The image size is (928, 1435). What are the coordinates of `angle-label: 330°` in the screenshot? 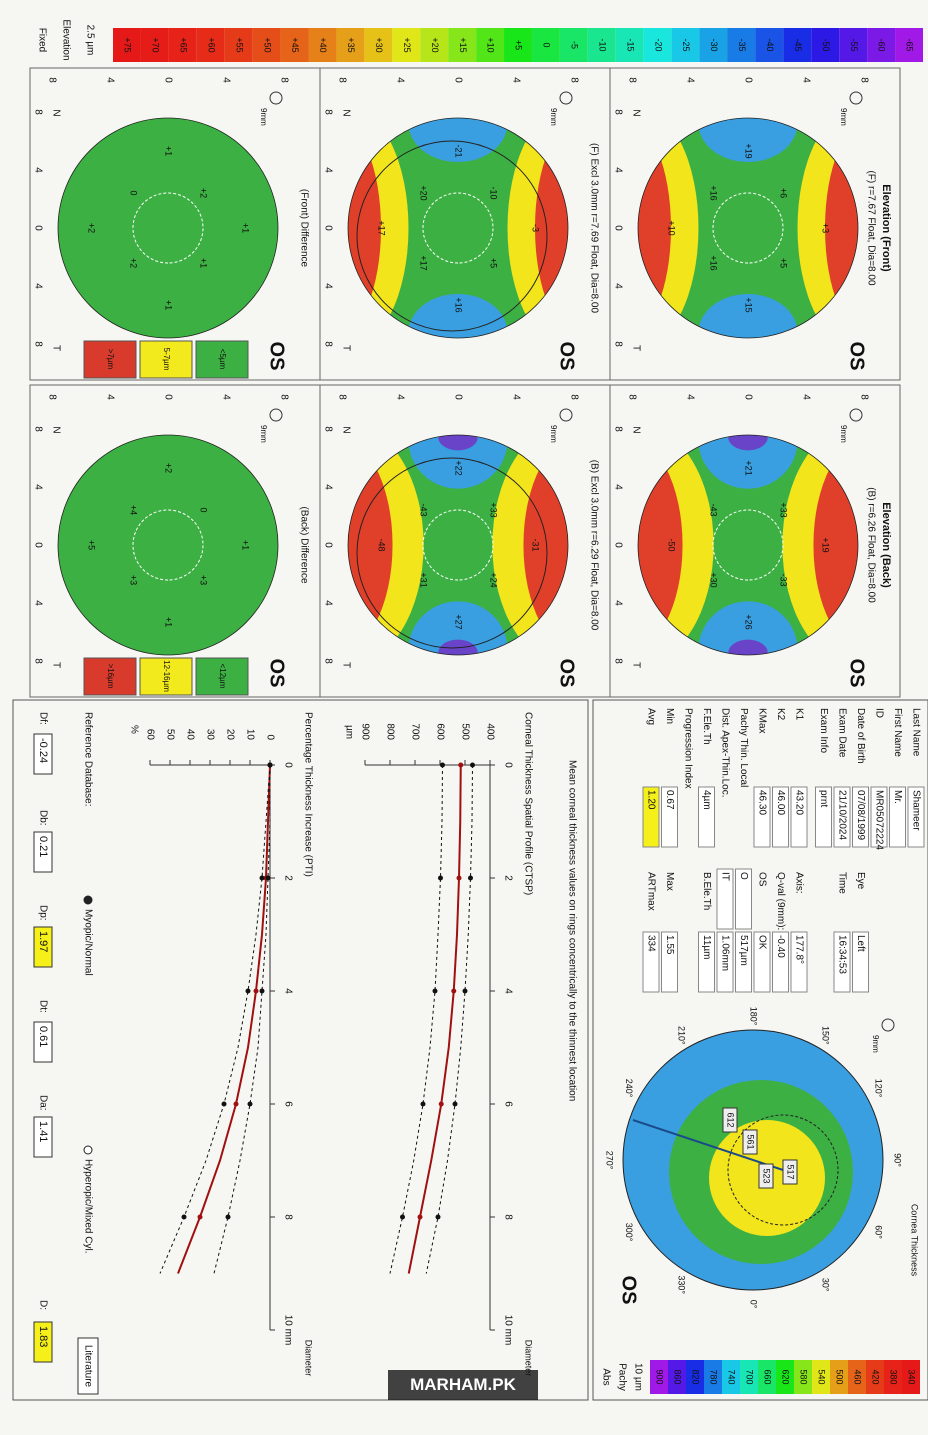 It's located at (682, 1284).